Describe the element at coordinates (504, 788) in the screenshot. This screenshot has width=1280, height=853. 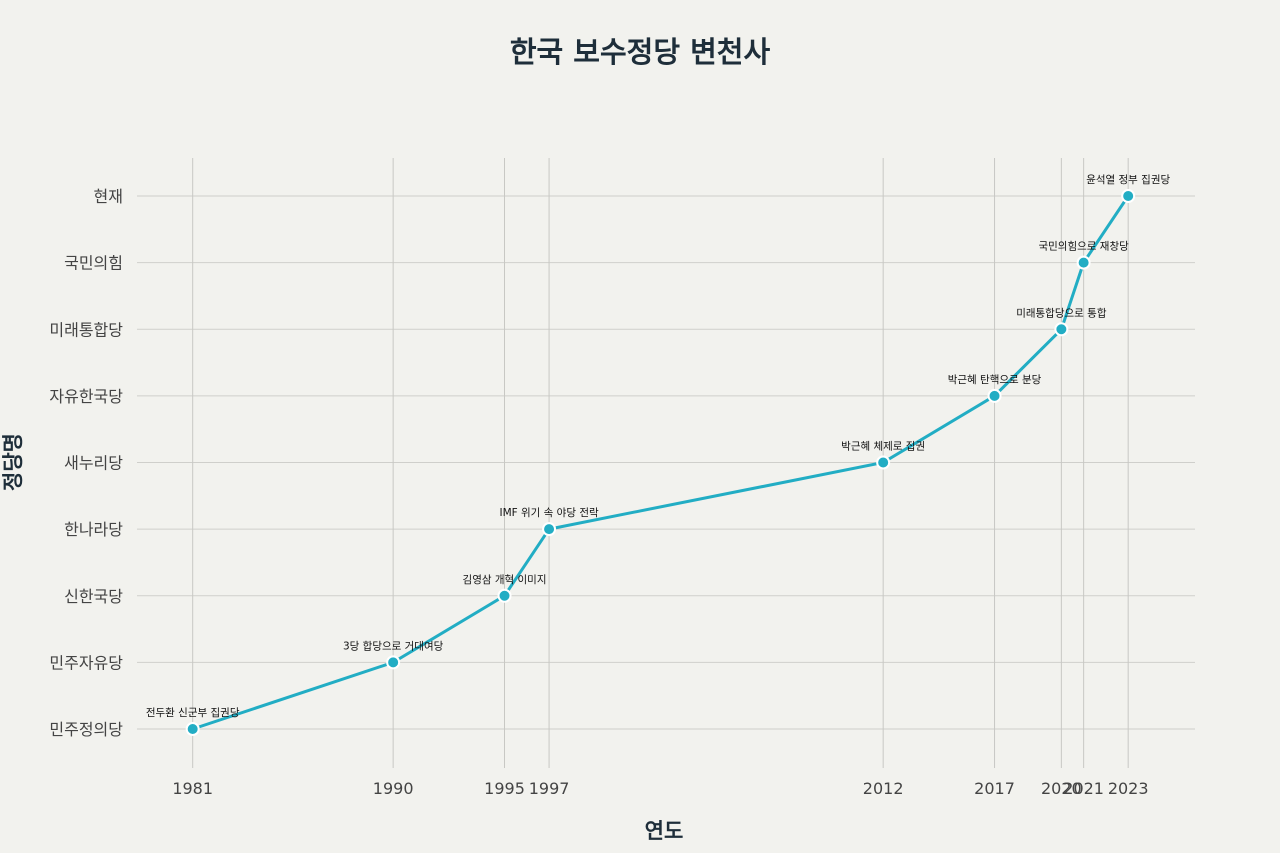
I see `x-tick-label: 1995` at that location.